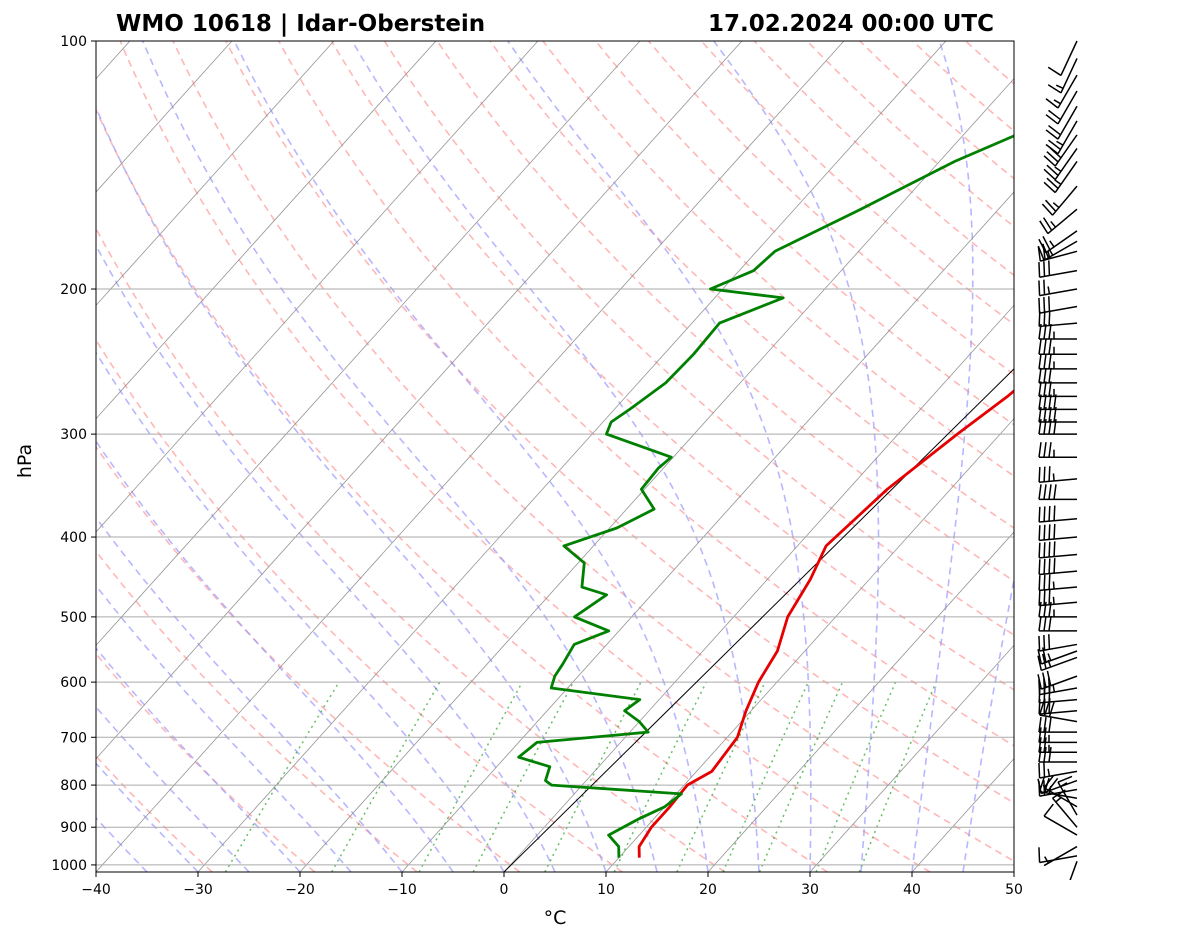 This screenshot has height=941, width=1181. I want to click on moist-adiabat-line, so click(275, 655).